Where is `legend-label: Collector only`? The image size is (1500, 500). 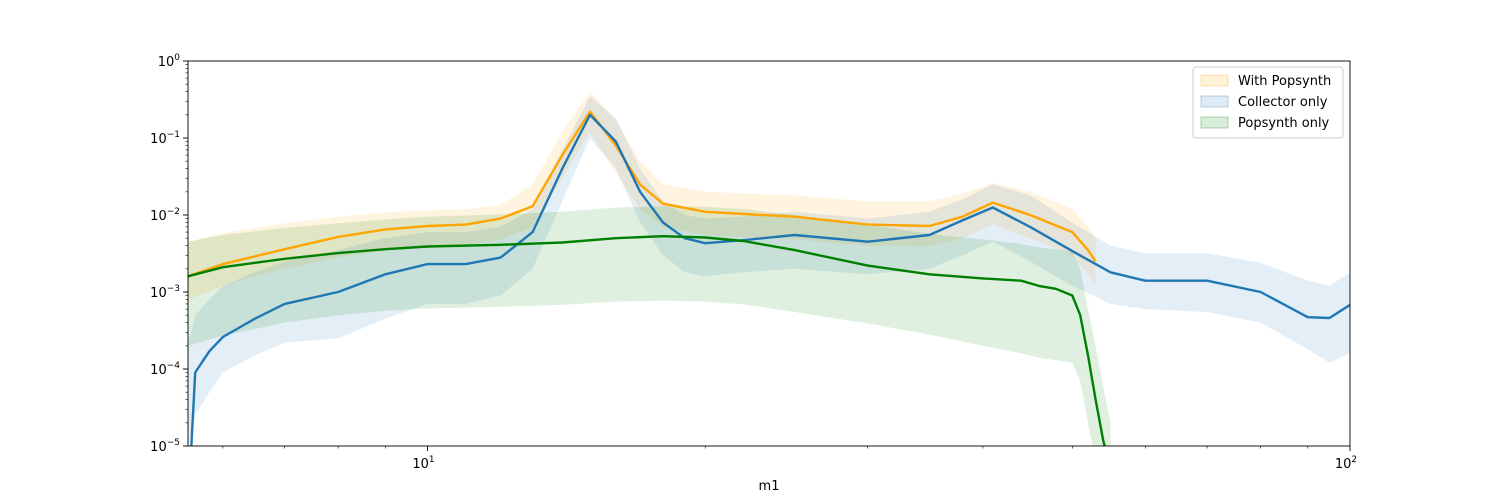
legend-label: Collector only is located at coordinates (1283, 102).